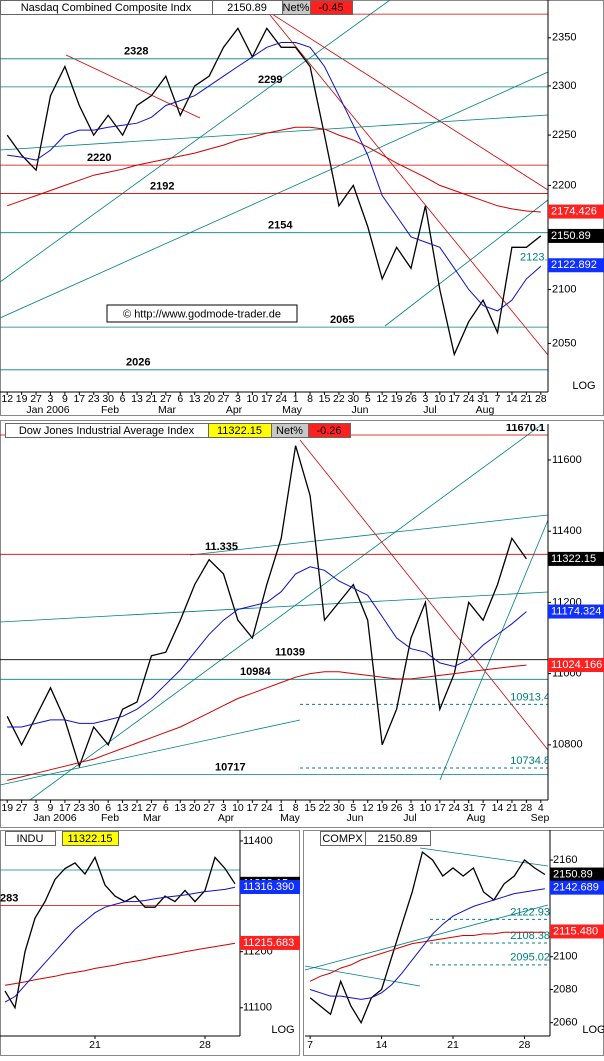 Image resolution: width=604 pixels, height=1061 pixels. What do you see at coordinates (310, 399) in the screenshot?
I see `x-tick-label: 8` at bounding box center [310, 399].